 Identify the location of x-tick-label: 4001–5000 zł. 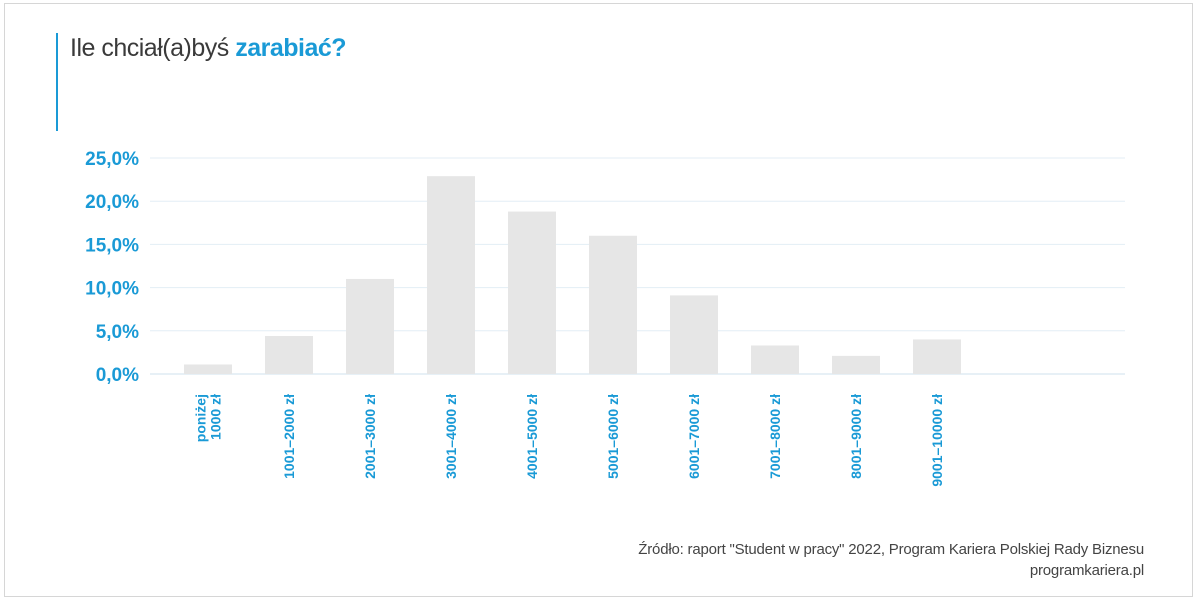
(532, 436).